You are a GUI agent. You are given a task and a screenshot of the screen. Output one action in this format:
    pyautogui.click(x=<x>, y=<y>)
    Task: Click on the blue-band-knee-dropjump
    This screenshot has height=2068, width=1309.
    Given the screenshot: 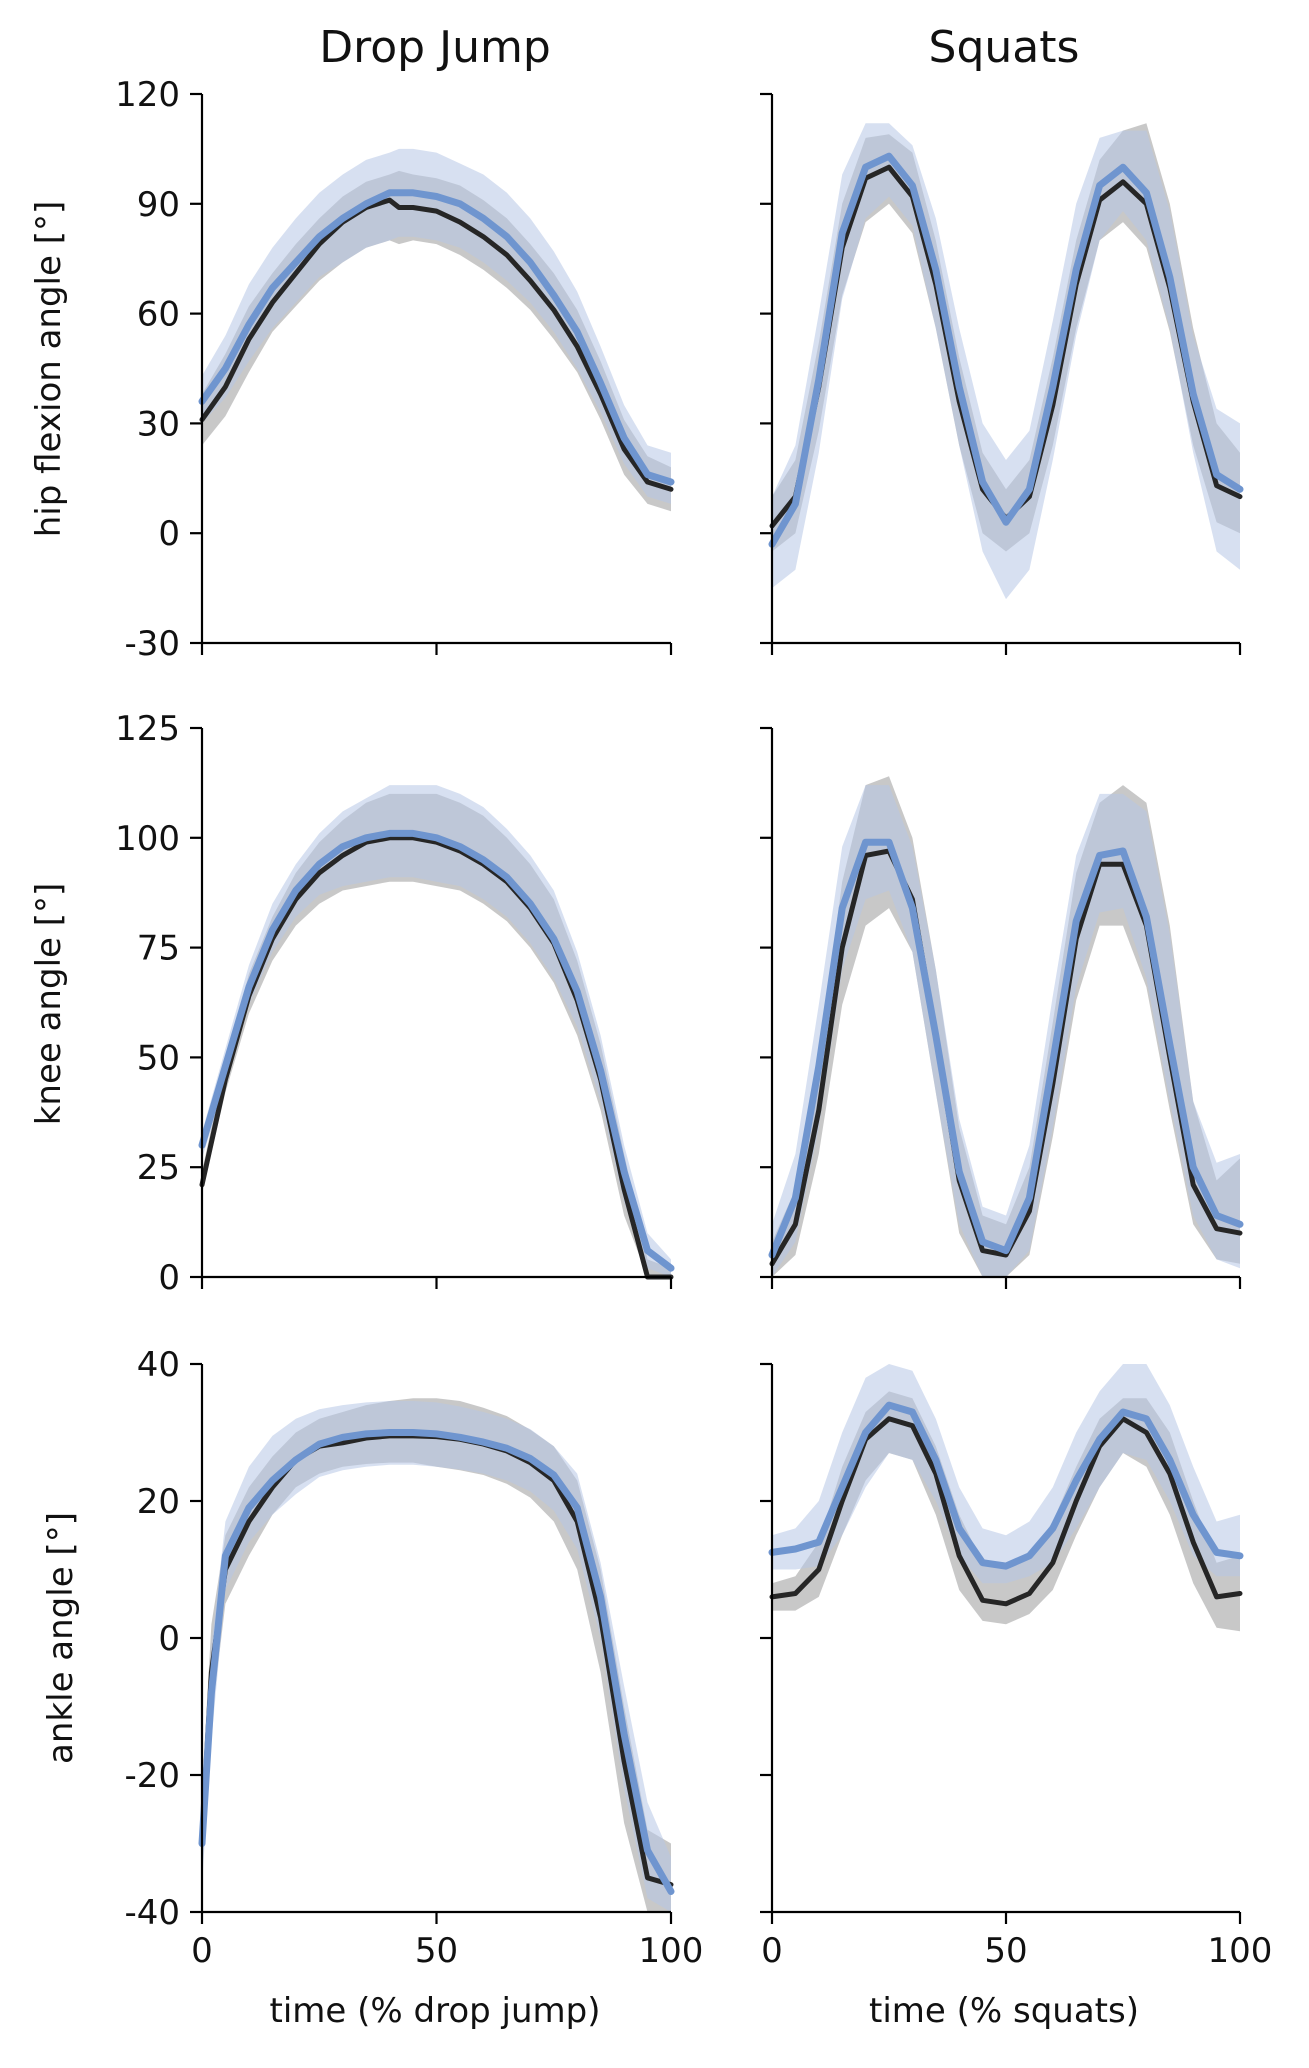 What is the action you would take?
    pyautogui.click(x=436, y=1031)
    